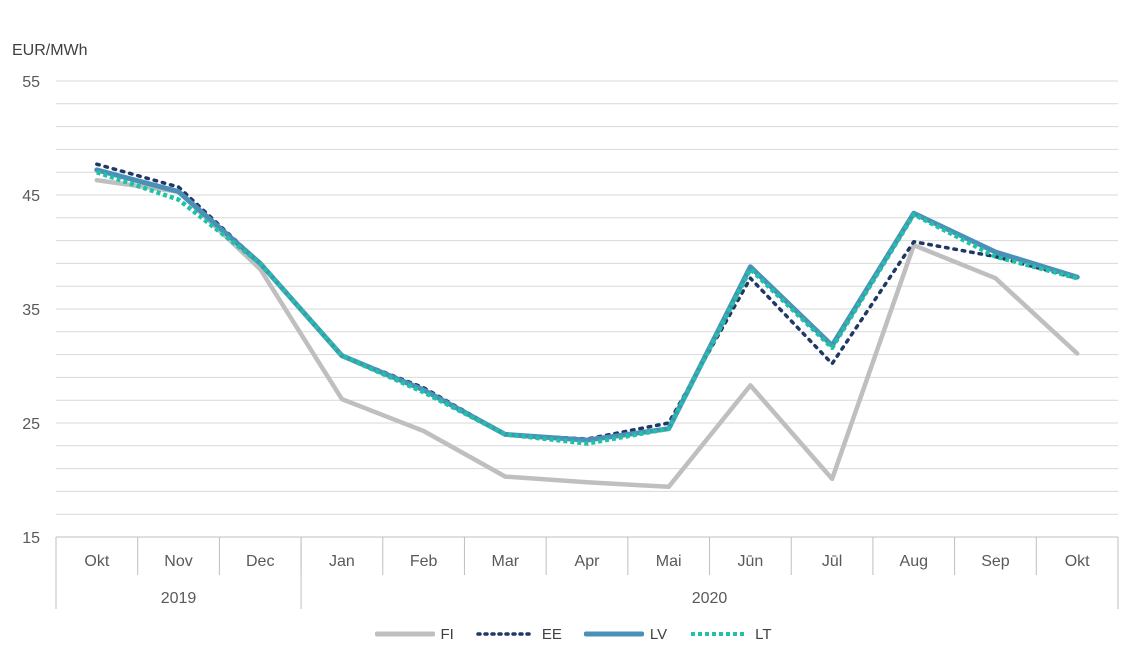  I want to click on x-tick-label: Jūn, so click(750, 561).